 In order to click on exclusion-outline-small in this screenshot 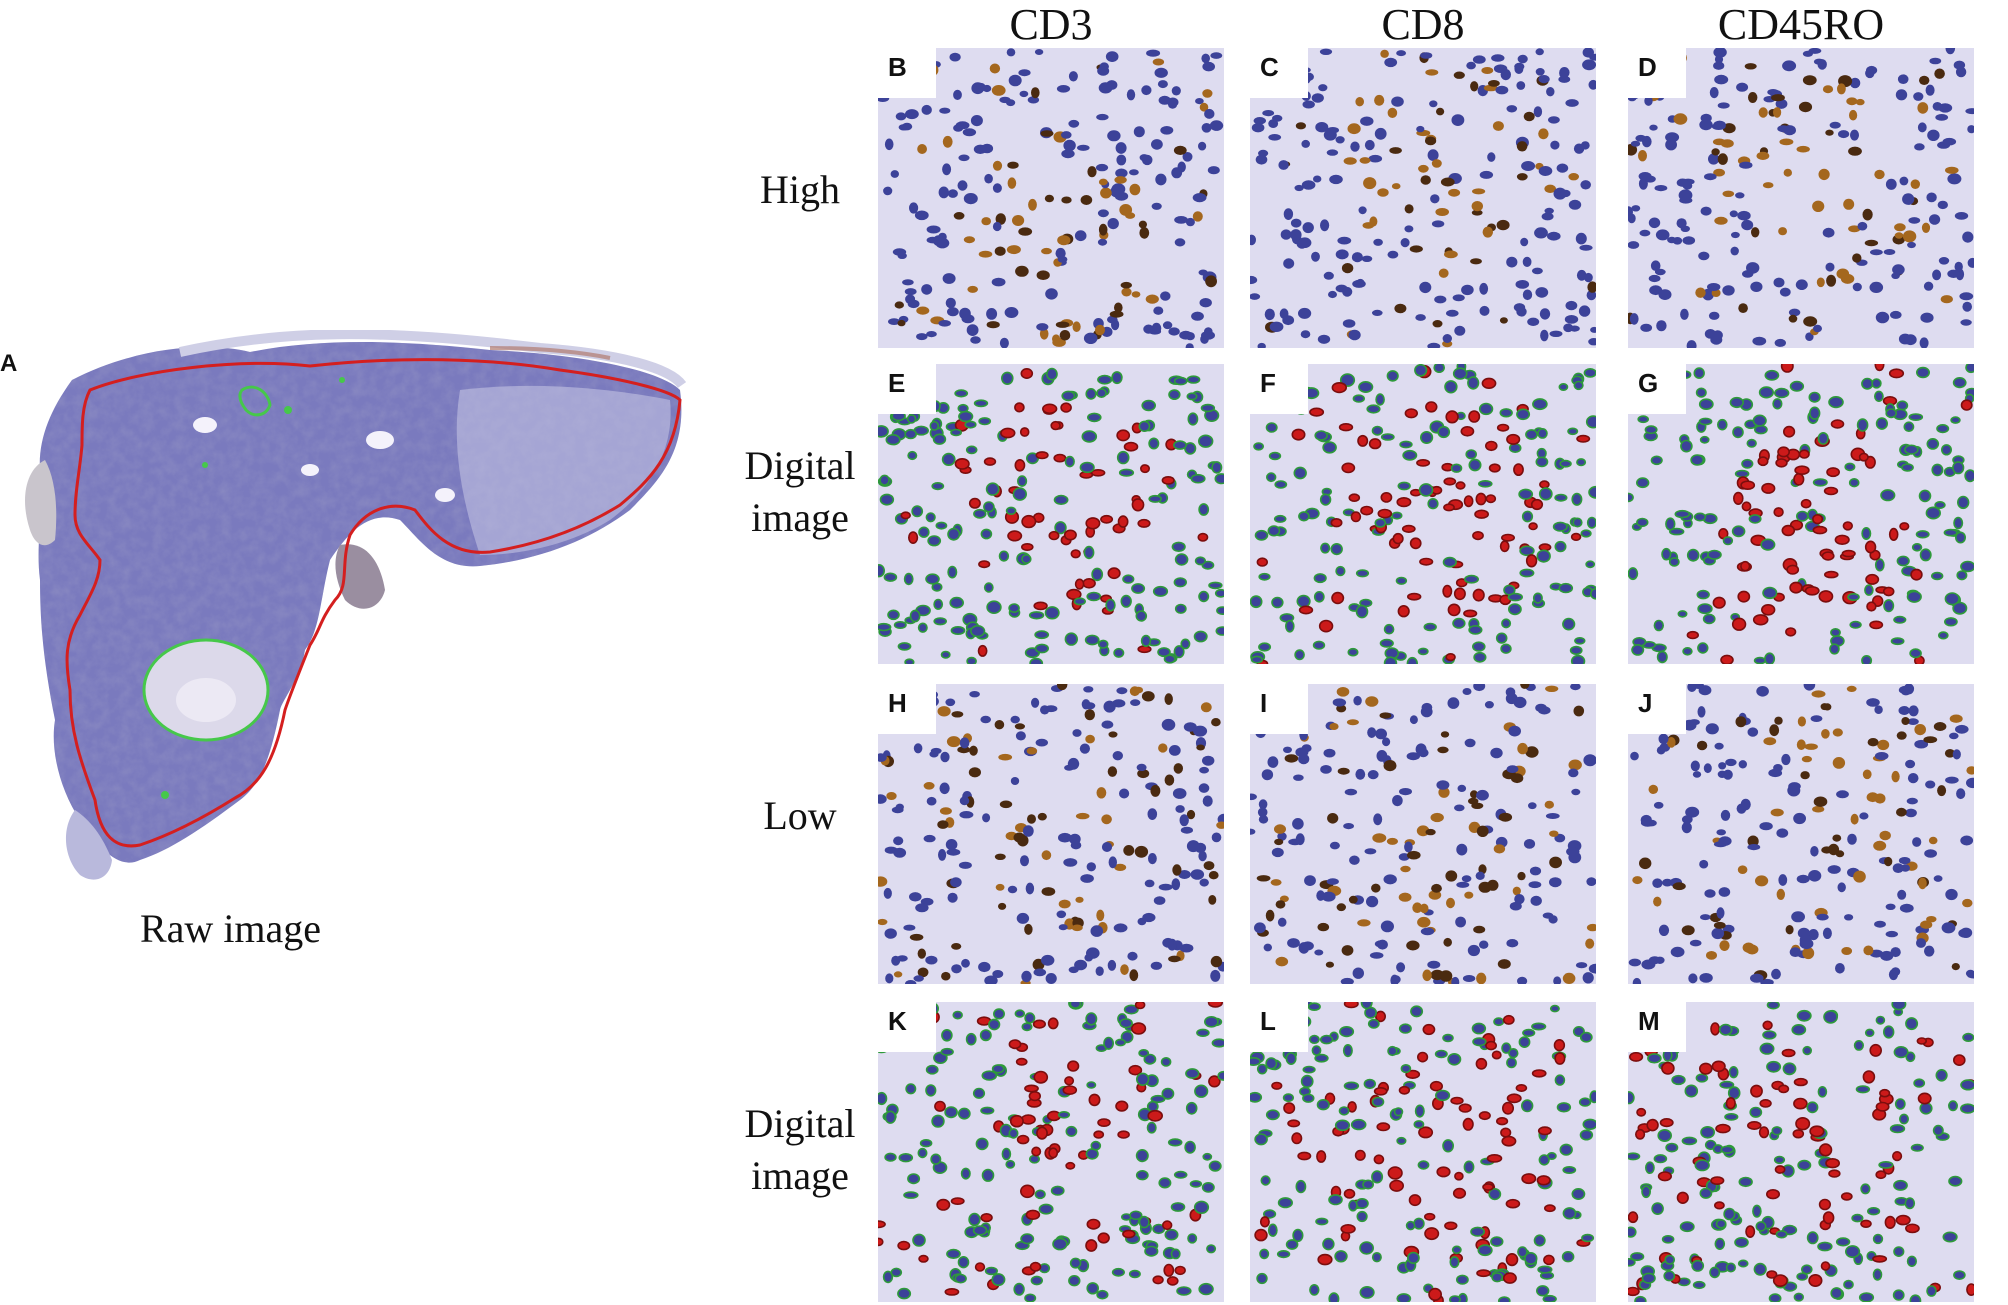, I will do `click(255, 401)`.